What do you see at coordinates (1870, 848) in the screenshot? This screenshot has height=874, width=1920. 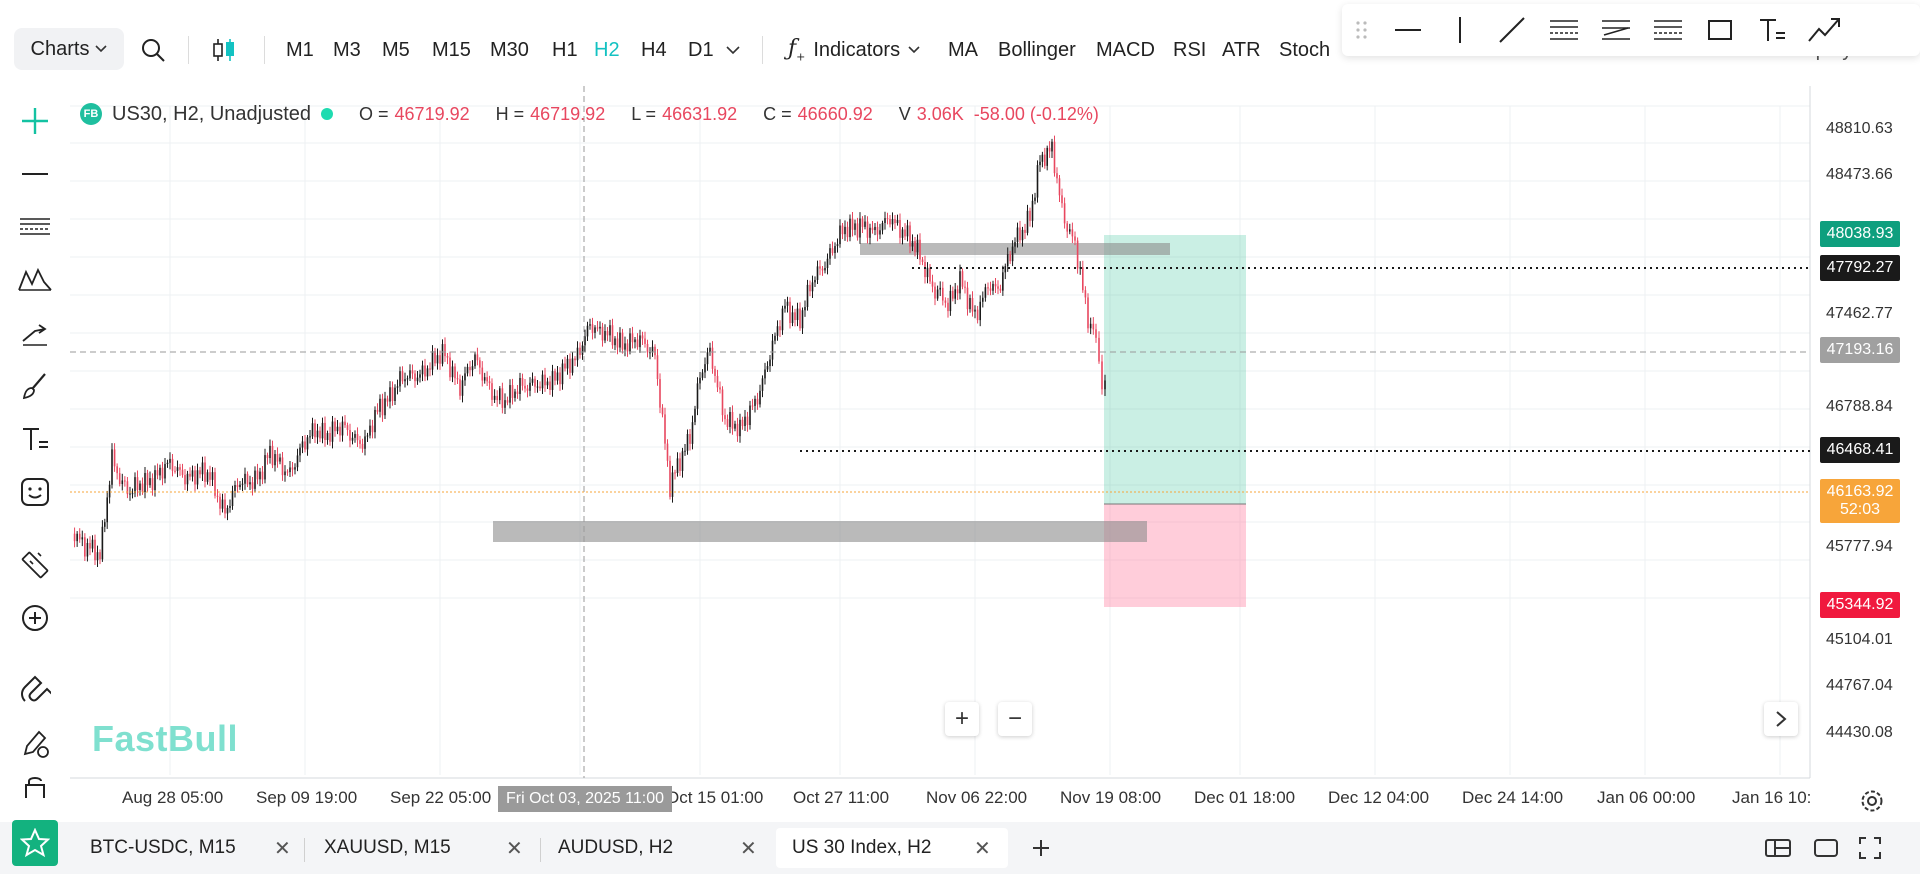 I see `fullscreen-button` at bounding box center [1870, 848].